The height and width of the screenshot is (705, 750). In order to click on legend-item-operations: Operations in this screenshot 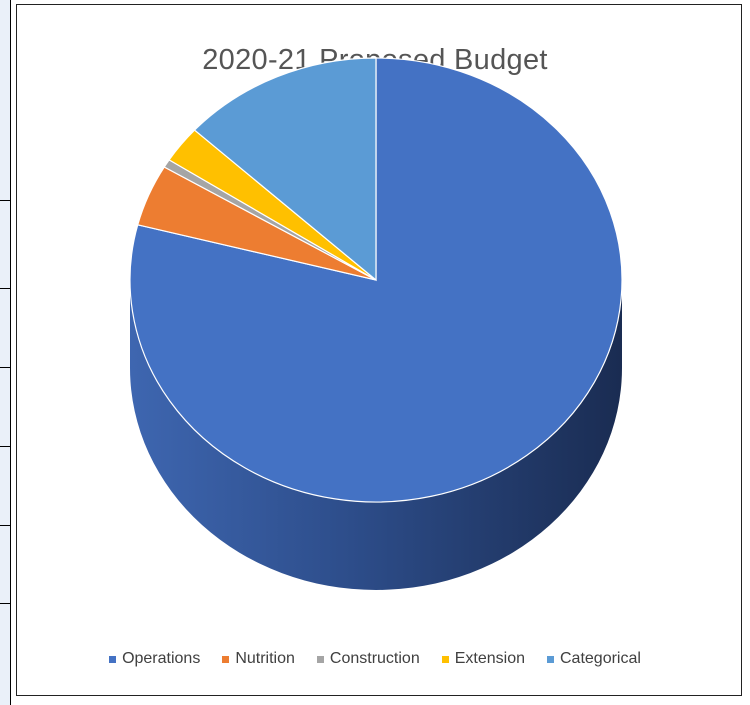, I will do `click(154, 659)`.